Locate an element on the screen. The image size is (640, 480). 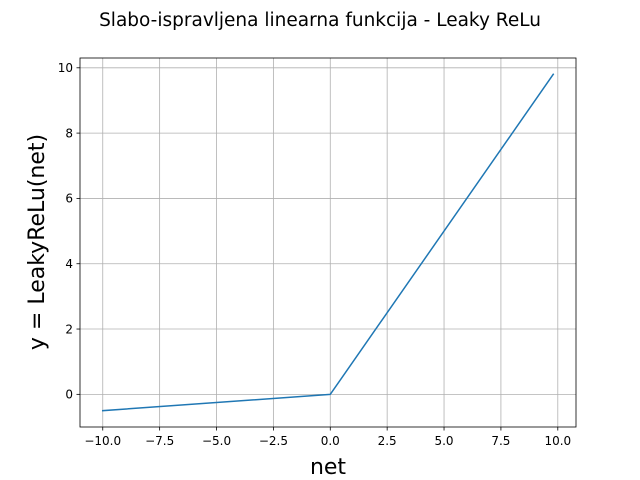
x-tick-label: 2.5 is located at coordinates (387, 441).